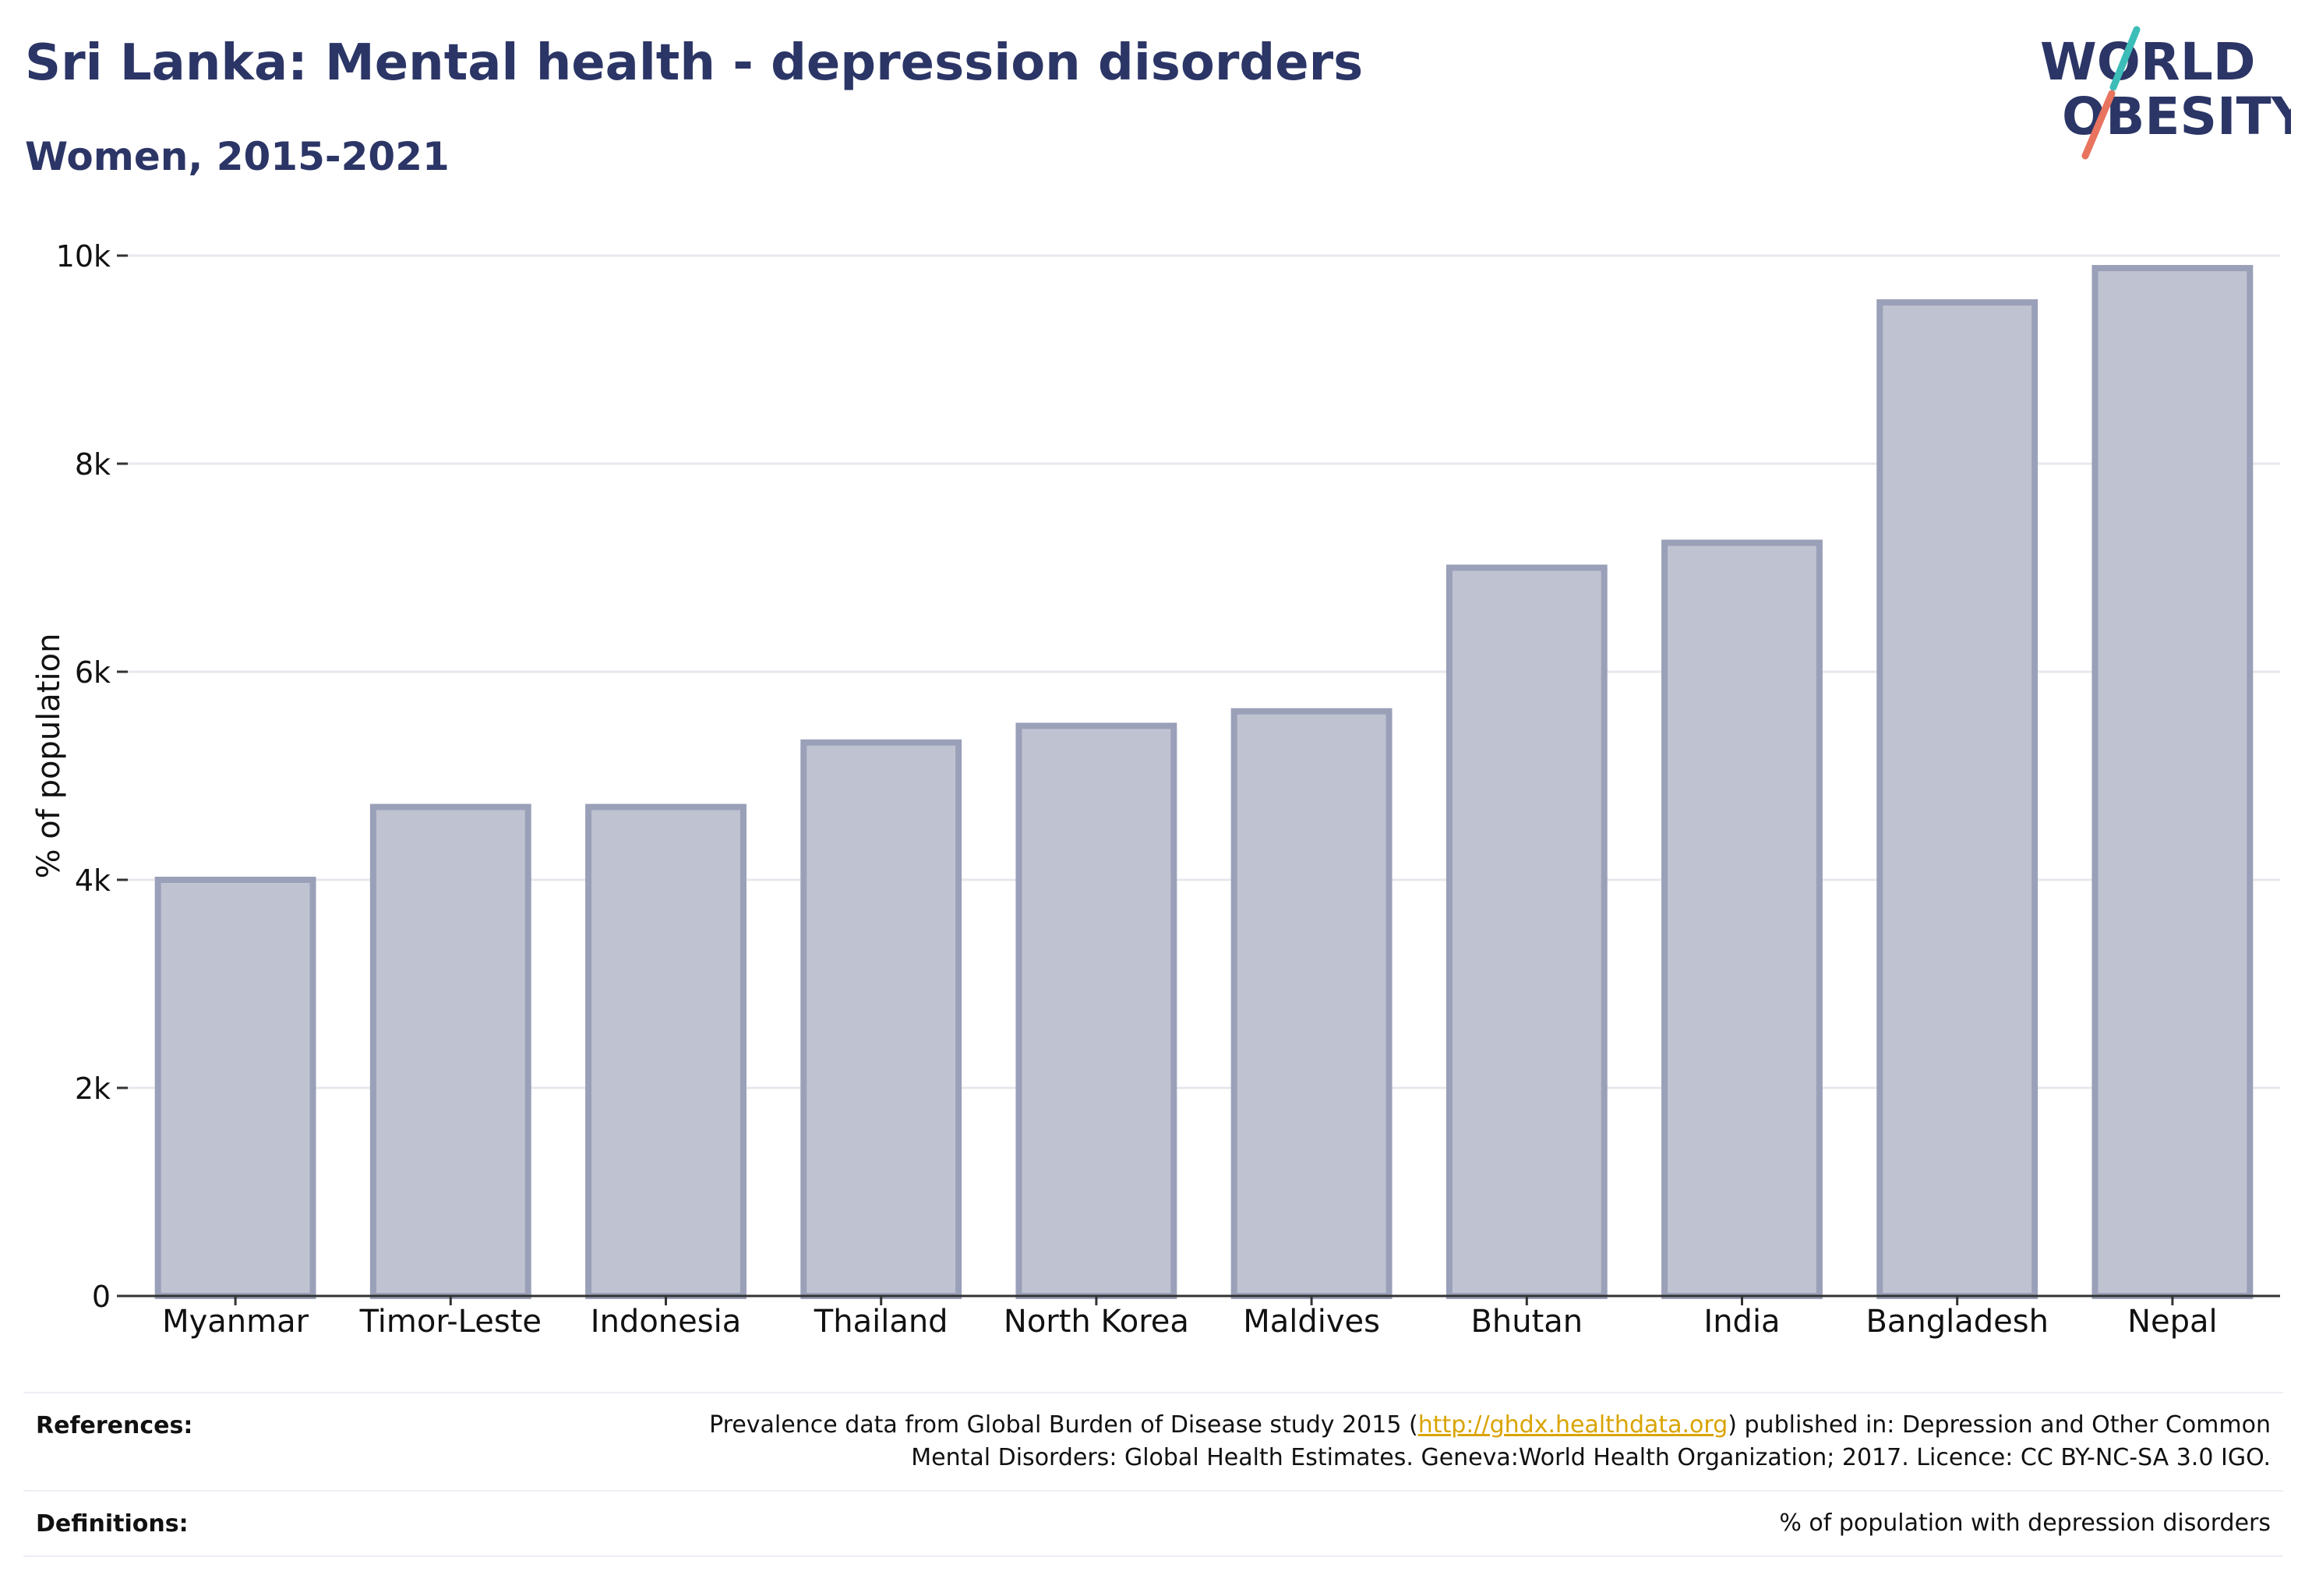 This screenshot has width=2305, height=1596. What do you see at coordinates (235, 1088) in the screenshot?
I see `bar-myanmar` at bounding box center [235, 1088].